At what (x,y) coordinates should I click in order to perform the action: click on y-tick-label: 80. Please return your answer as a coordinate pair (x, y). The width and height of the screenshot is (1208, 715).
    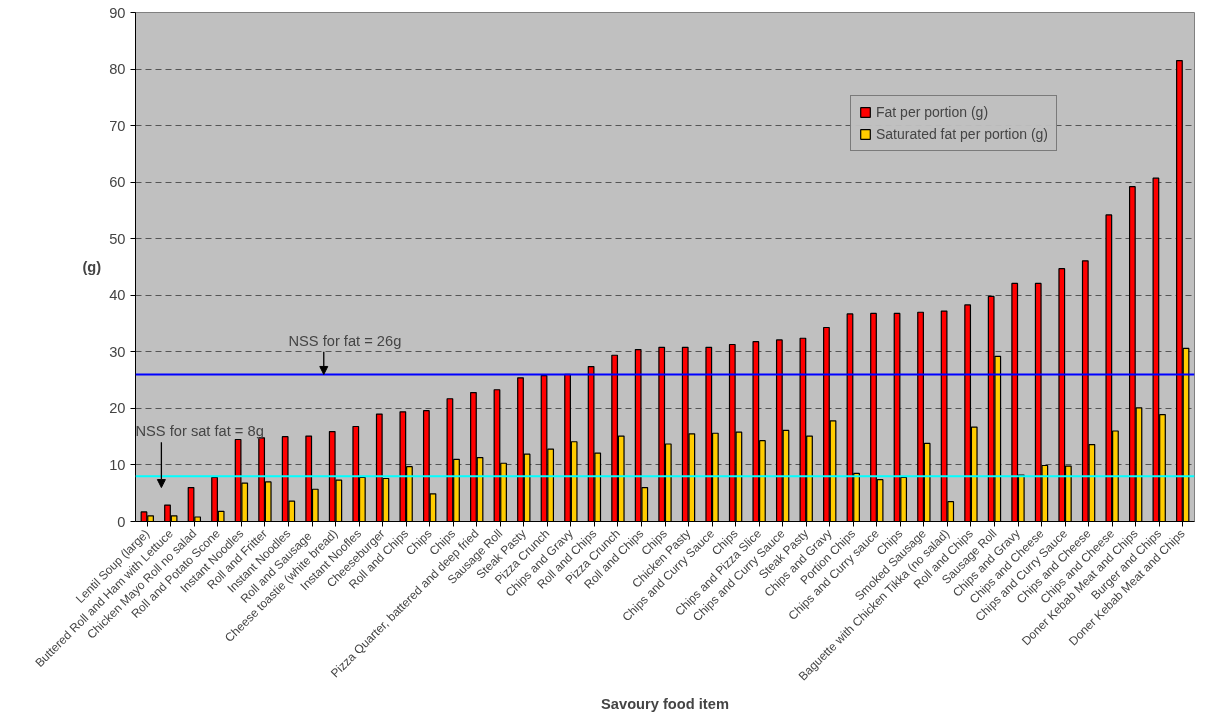
    Looking at the image, I should click on (117, 69).